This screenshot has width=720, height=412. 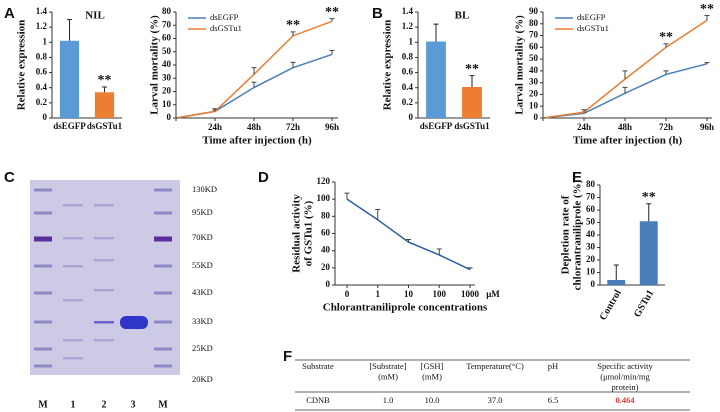 I want to click on x-tick-label: dsGSTu1, so click(x=105, y=126).